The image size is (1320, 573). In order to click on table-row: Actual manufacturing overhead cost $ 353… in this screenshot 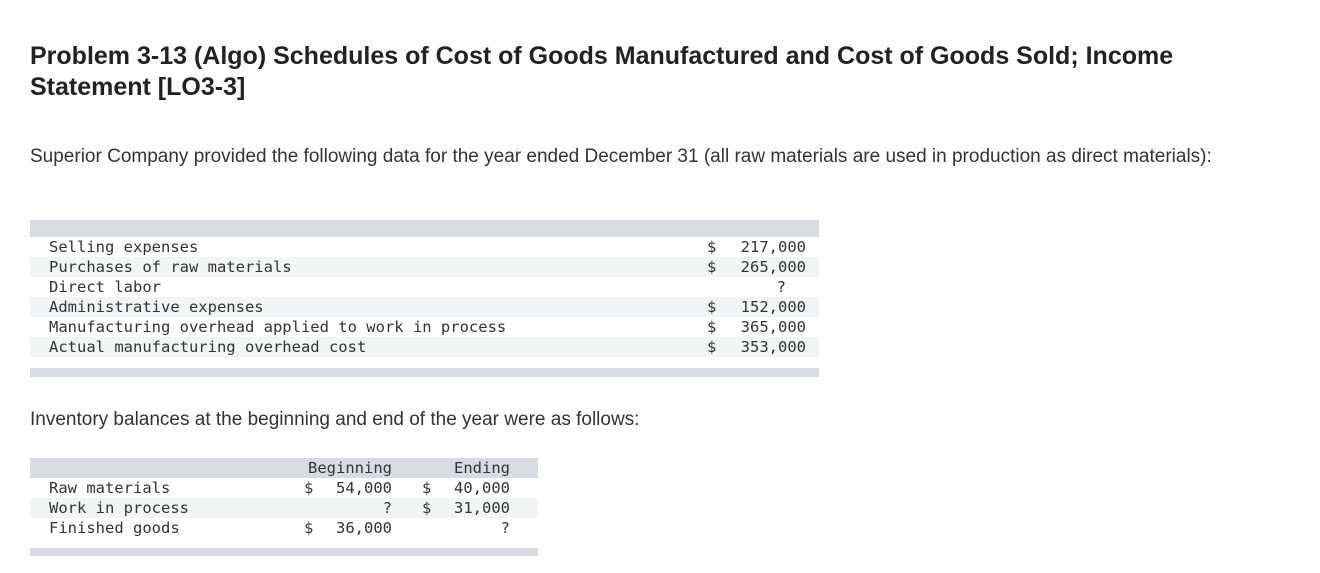, I will do `click(424, 347)`.